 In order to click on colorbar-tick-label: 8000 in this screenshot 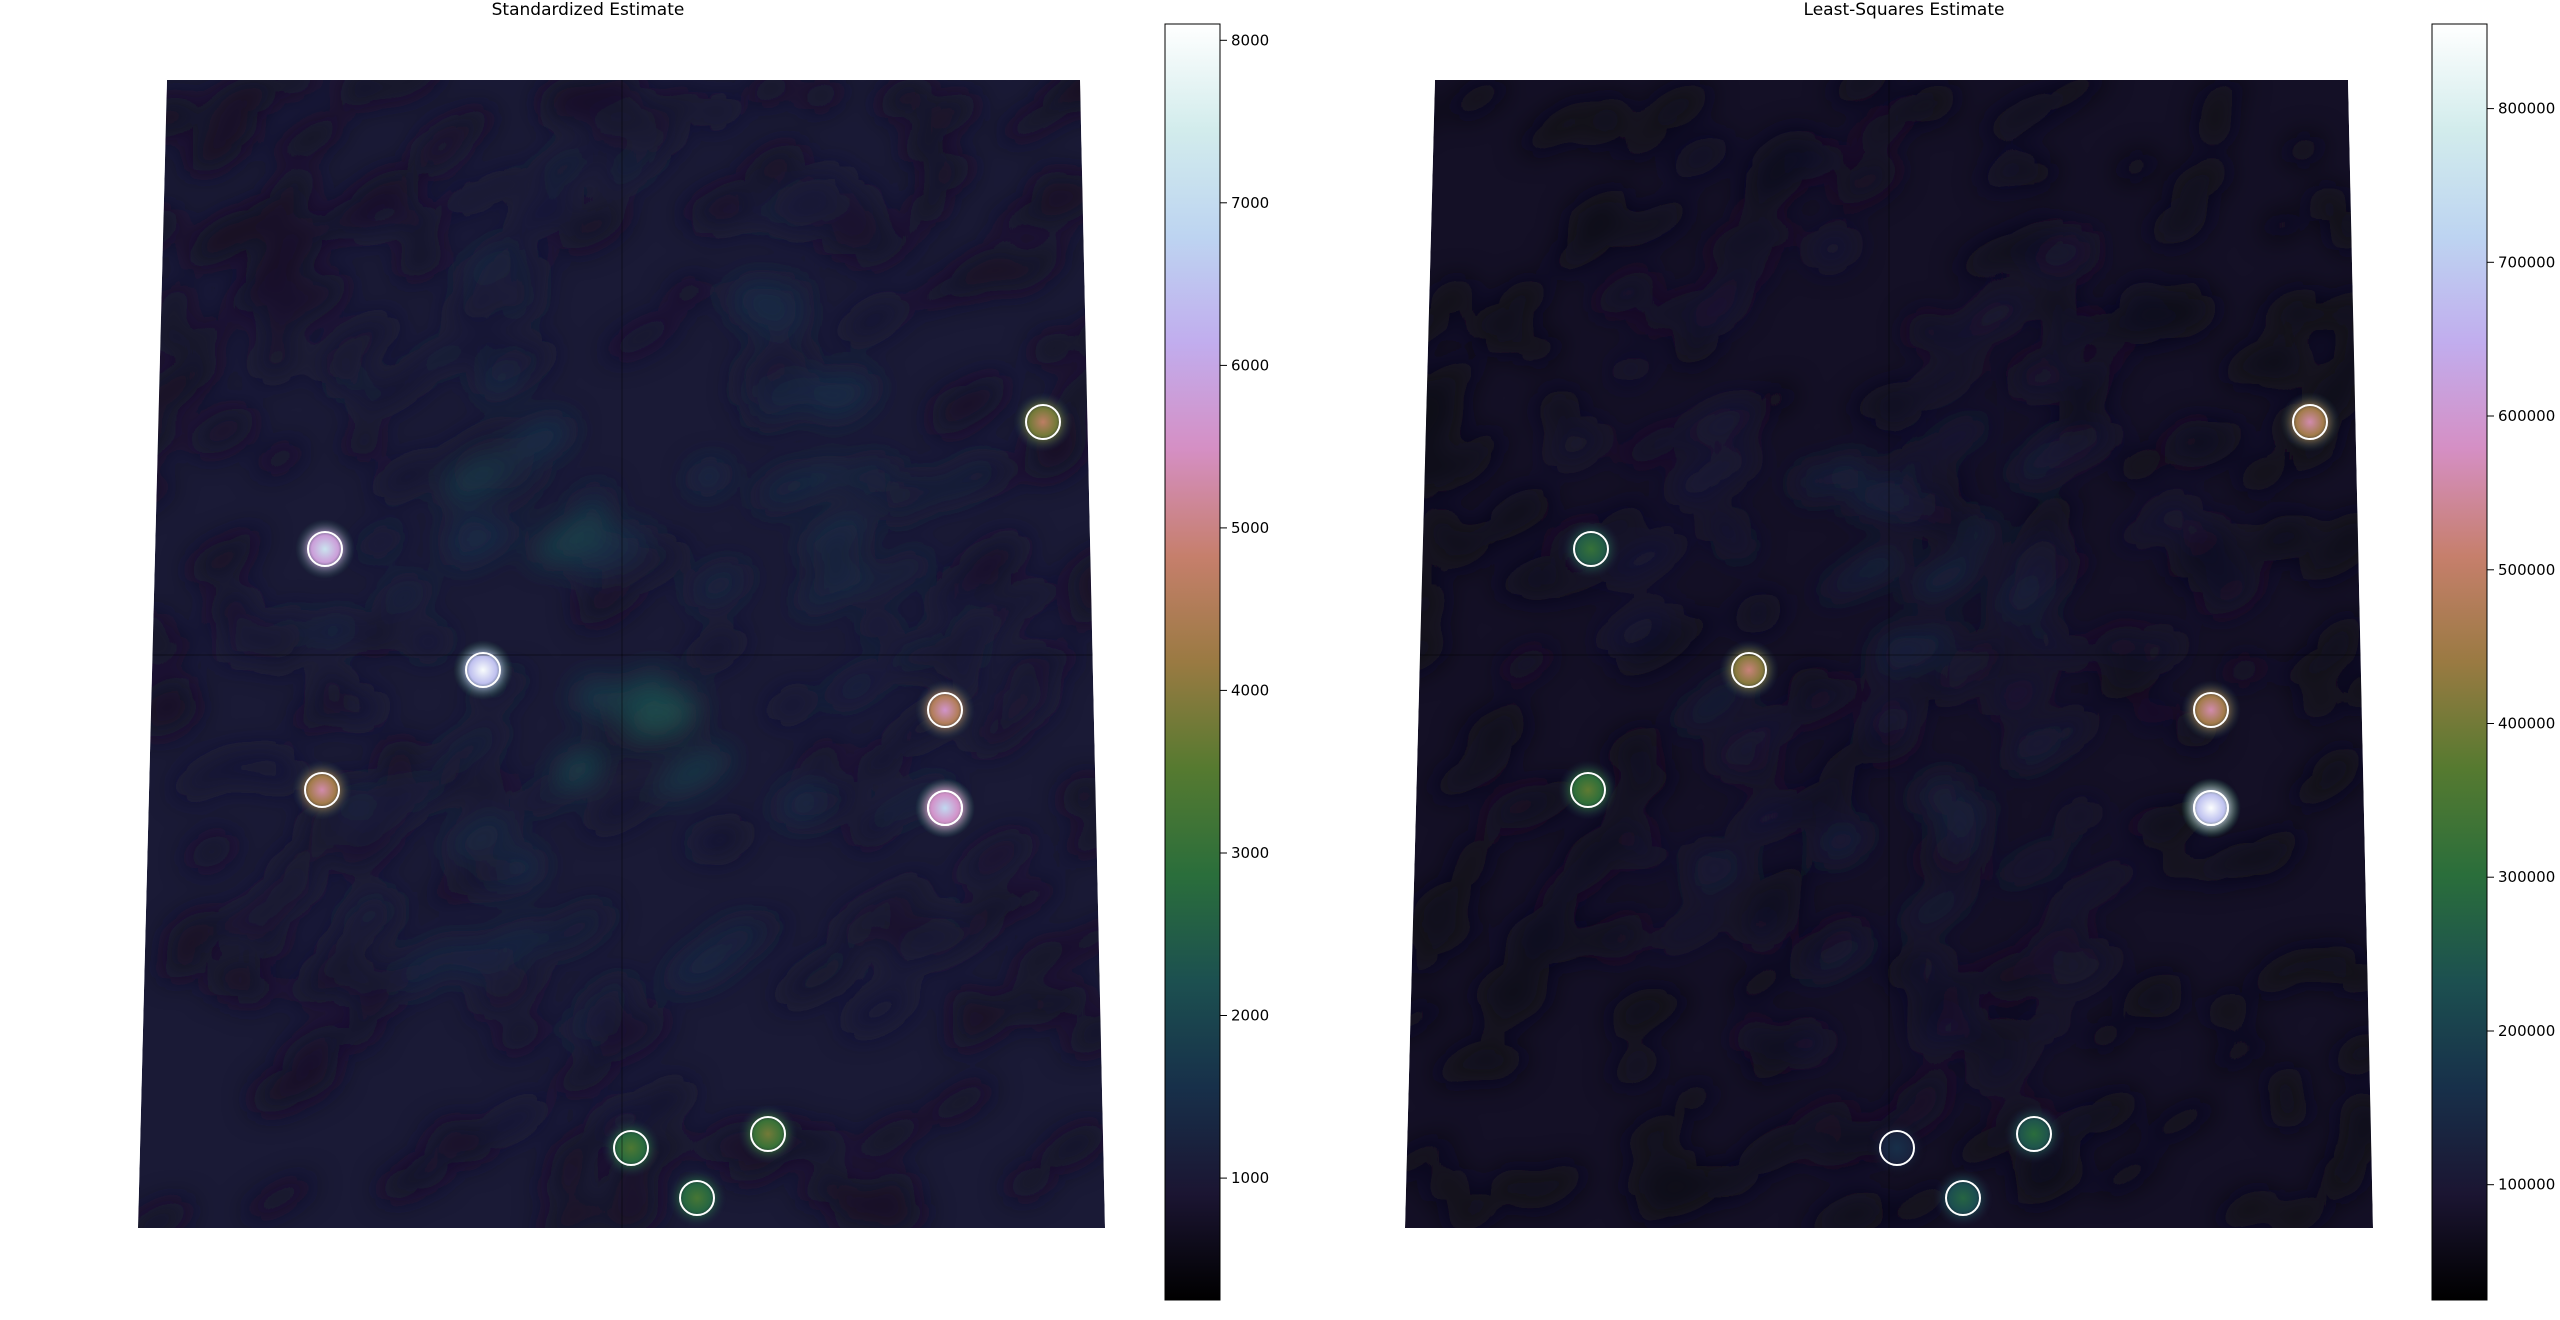, I will do `click(1250, 40)`.